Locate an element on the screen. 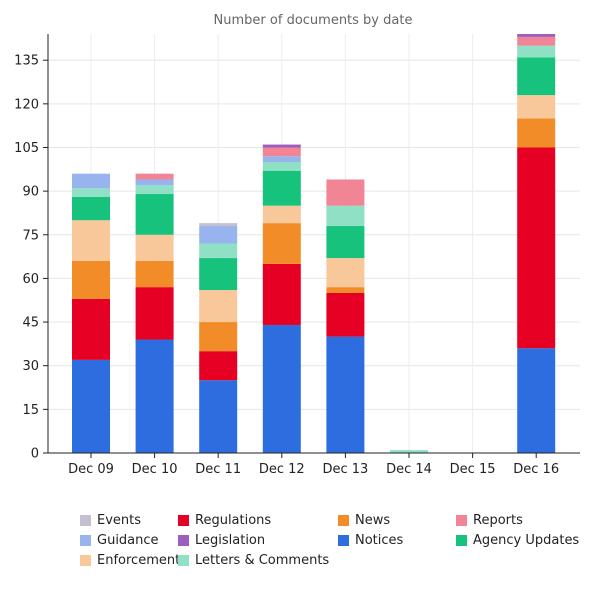  legend-item: Agency Updates is located at coordinates (517, 540).